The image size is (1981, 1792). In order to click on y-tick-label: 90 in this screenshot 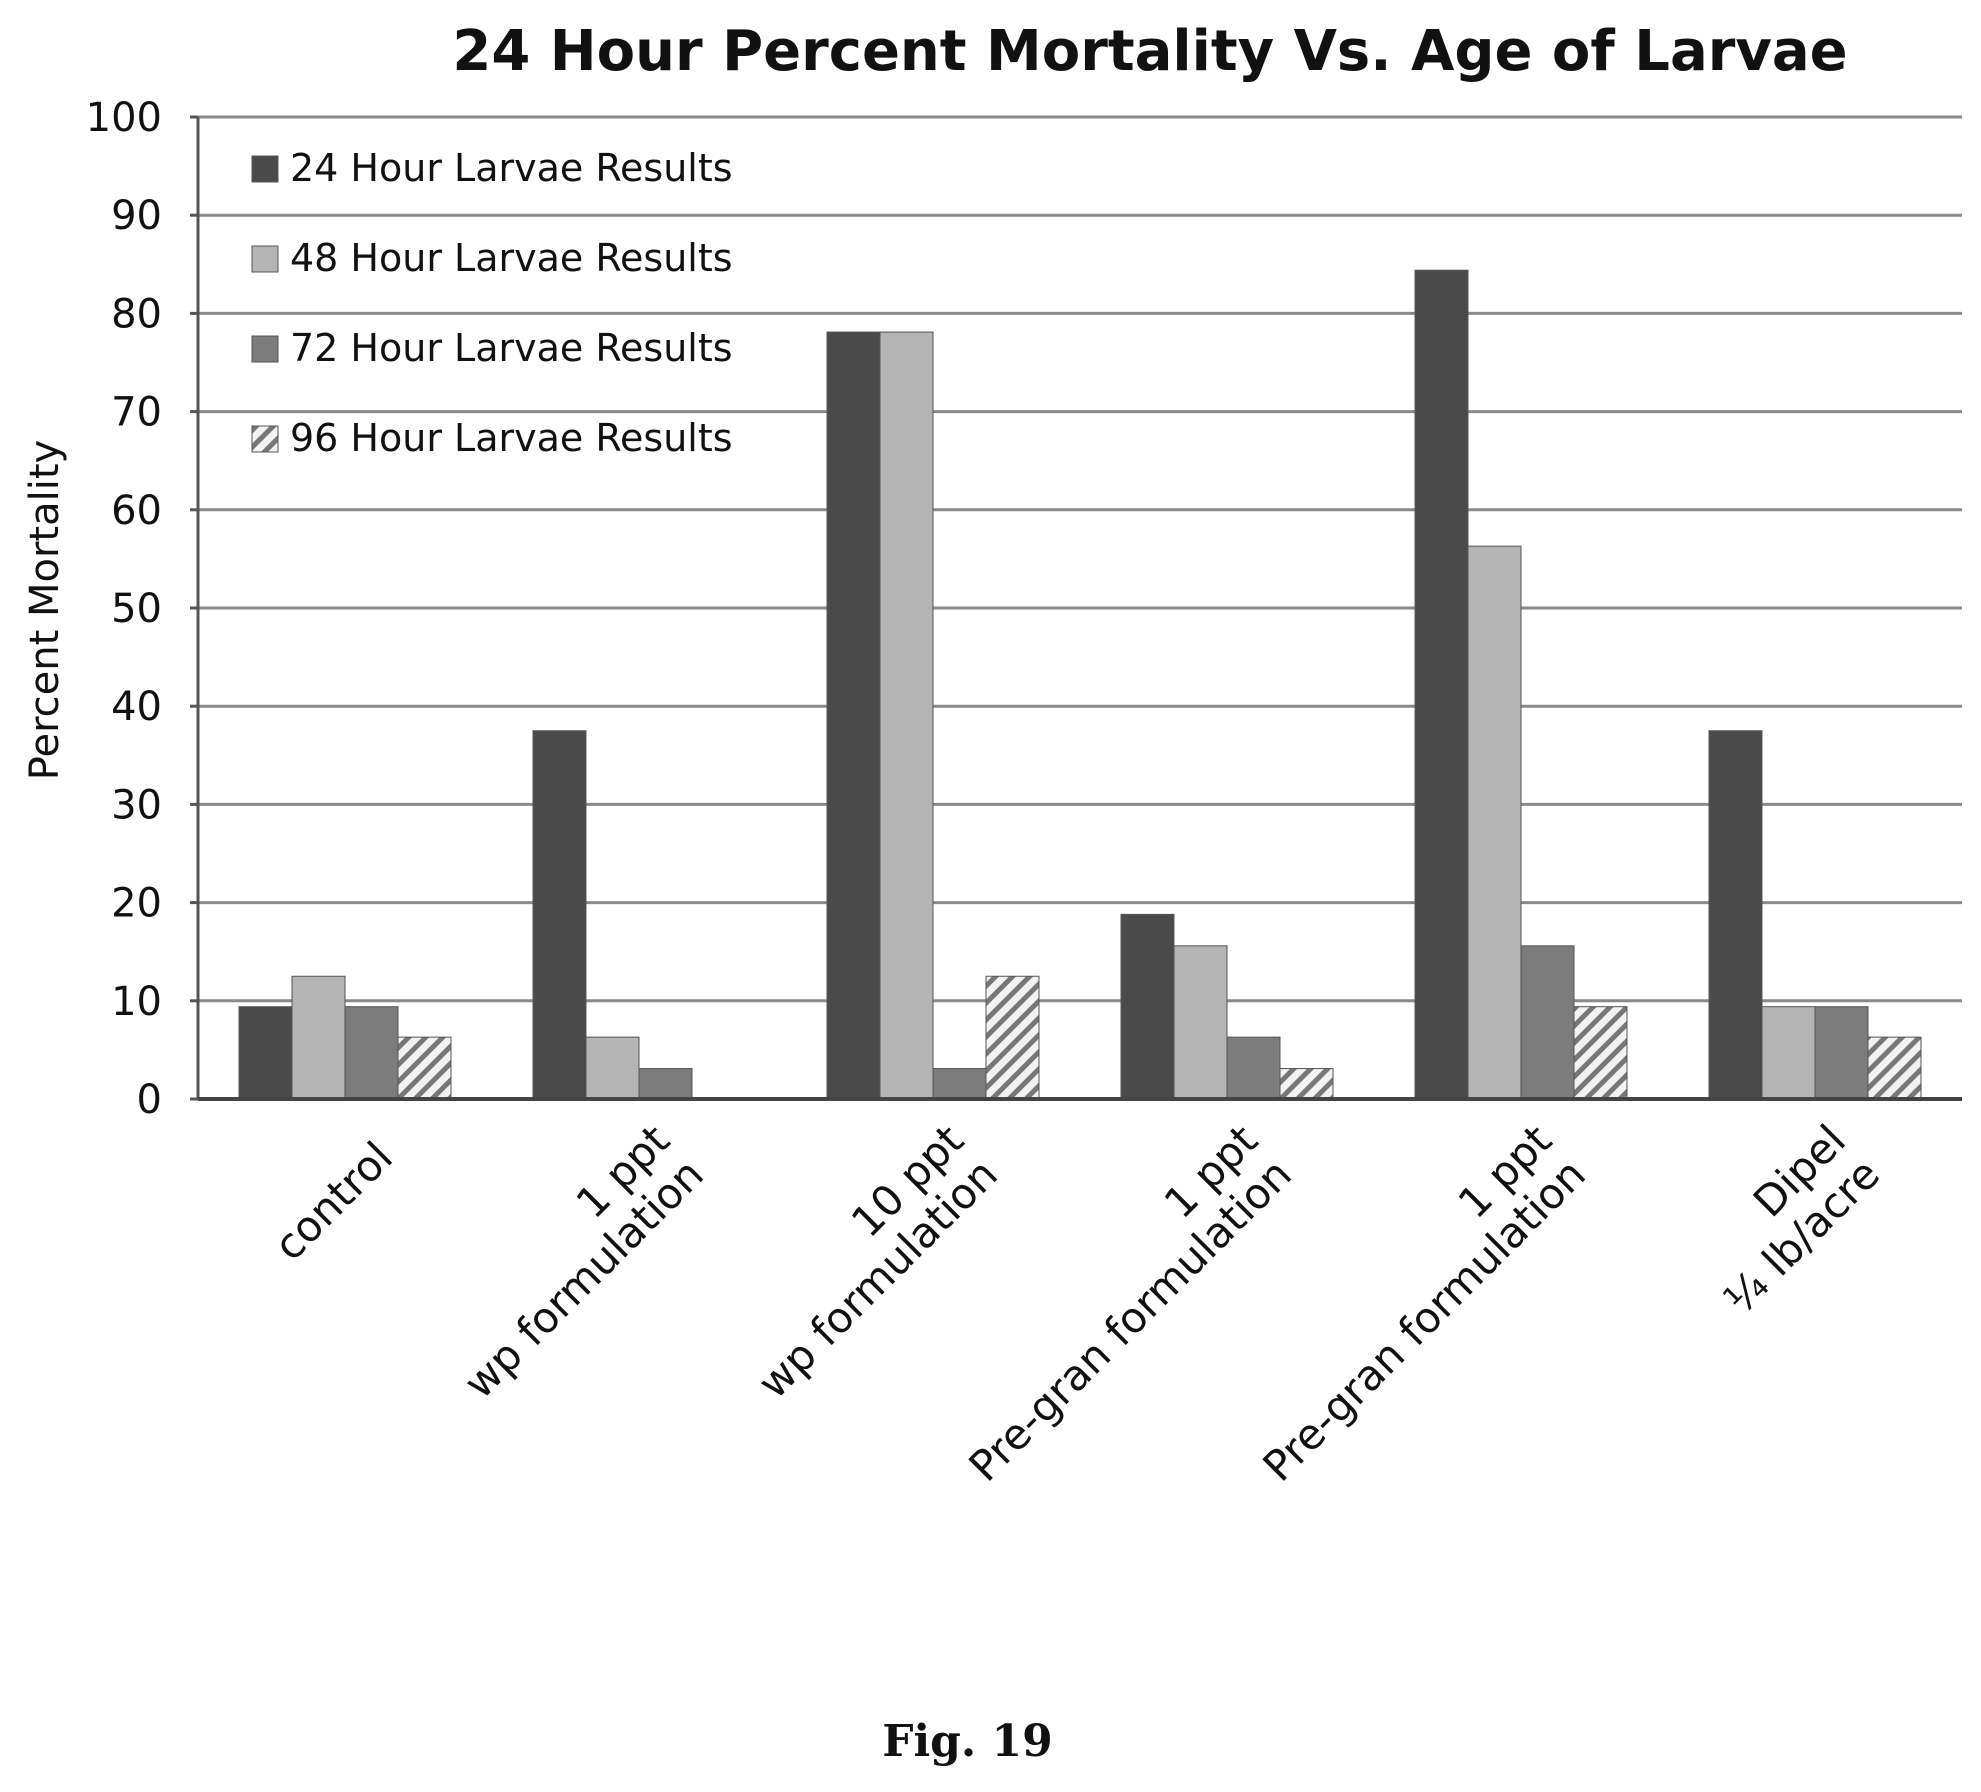, I will do `click(136, 216)`.